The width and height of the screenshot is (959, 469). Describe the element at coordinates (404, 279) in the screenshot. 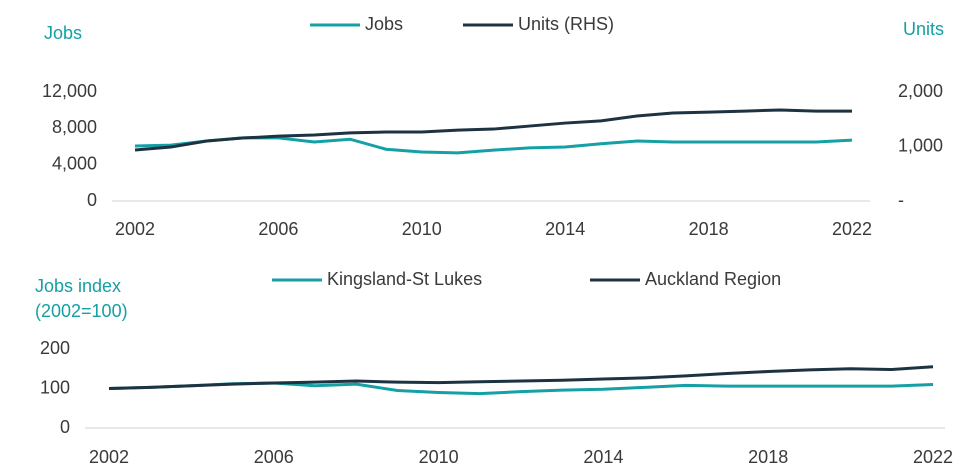

I see `legend-label: Kingsland-St Lukes` at that location.